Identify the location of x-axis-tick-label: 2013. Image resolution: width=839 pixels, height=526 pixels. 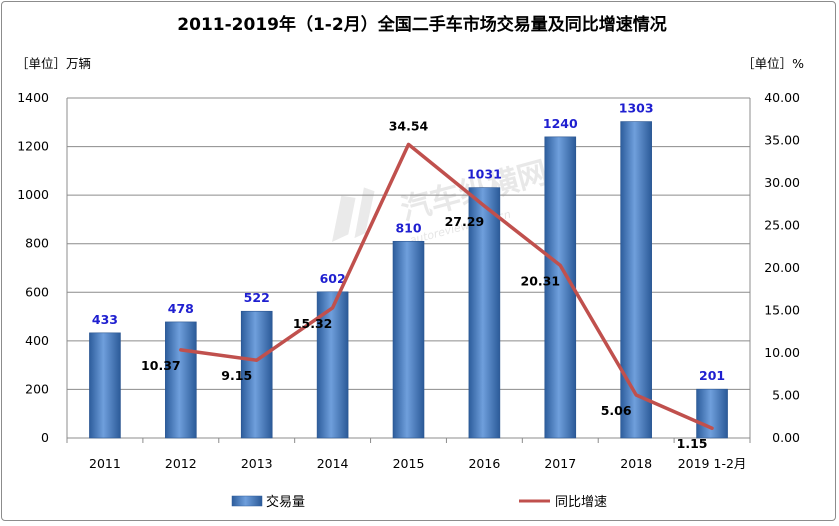
(257, 463).